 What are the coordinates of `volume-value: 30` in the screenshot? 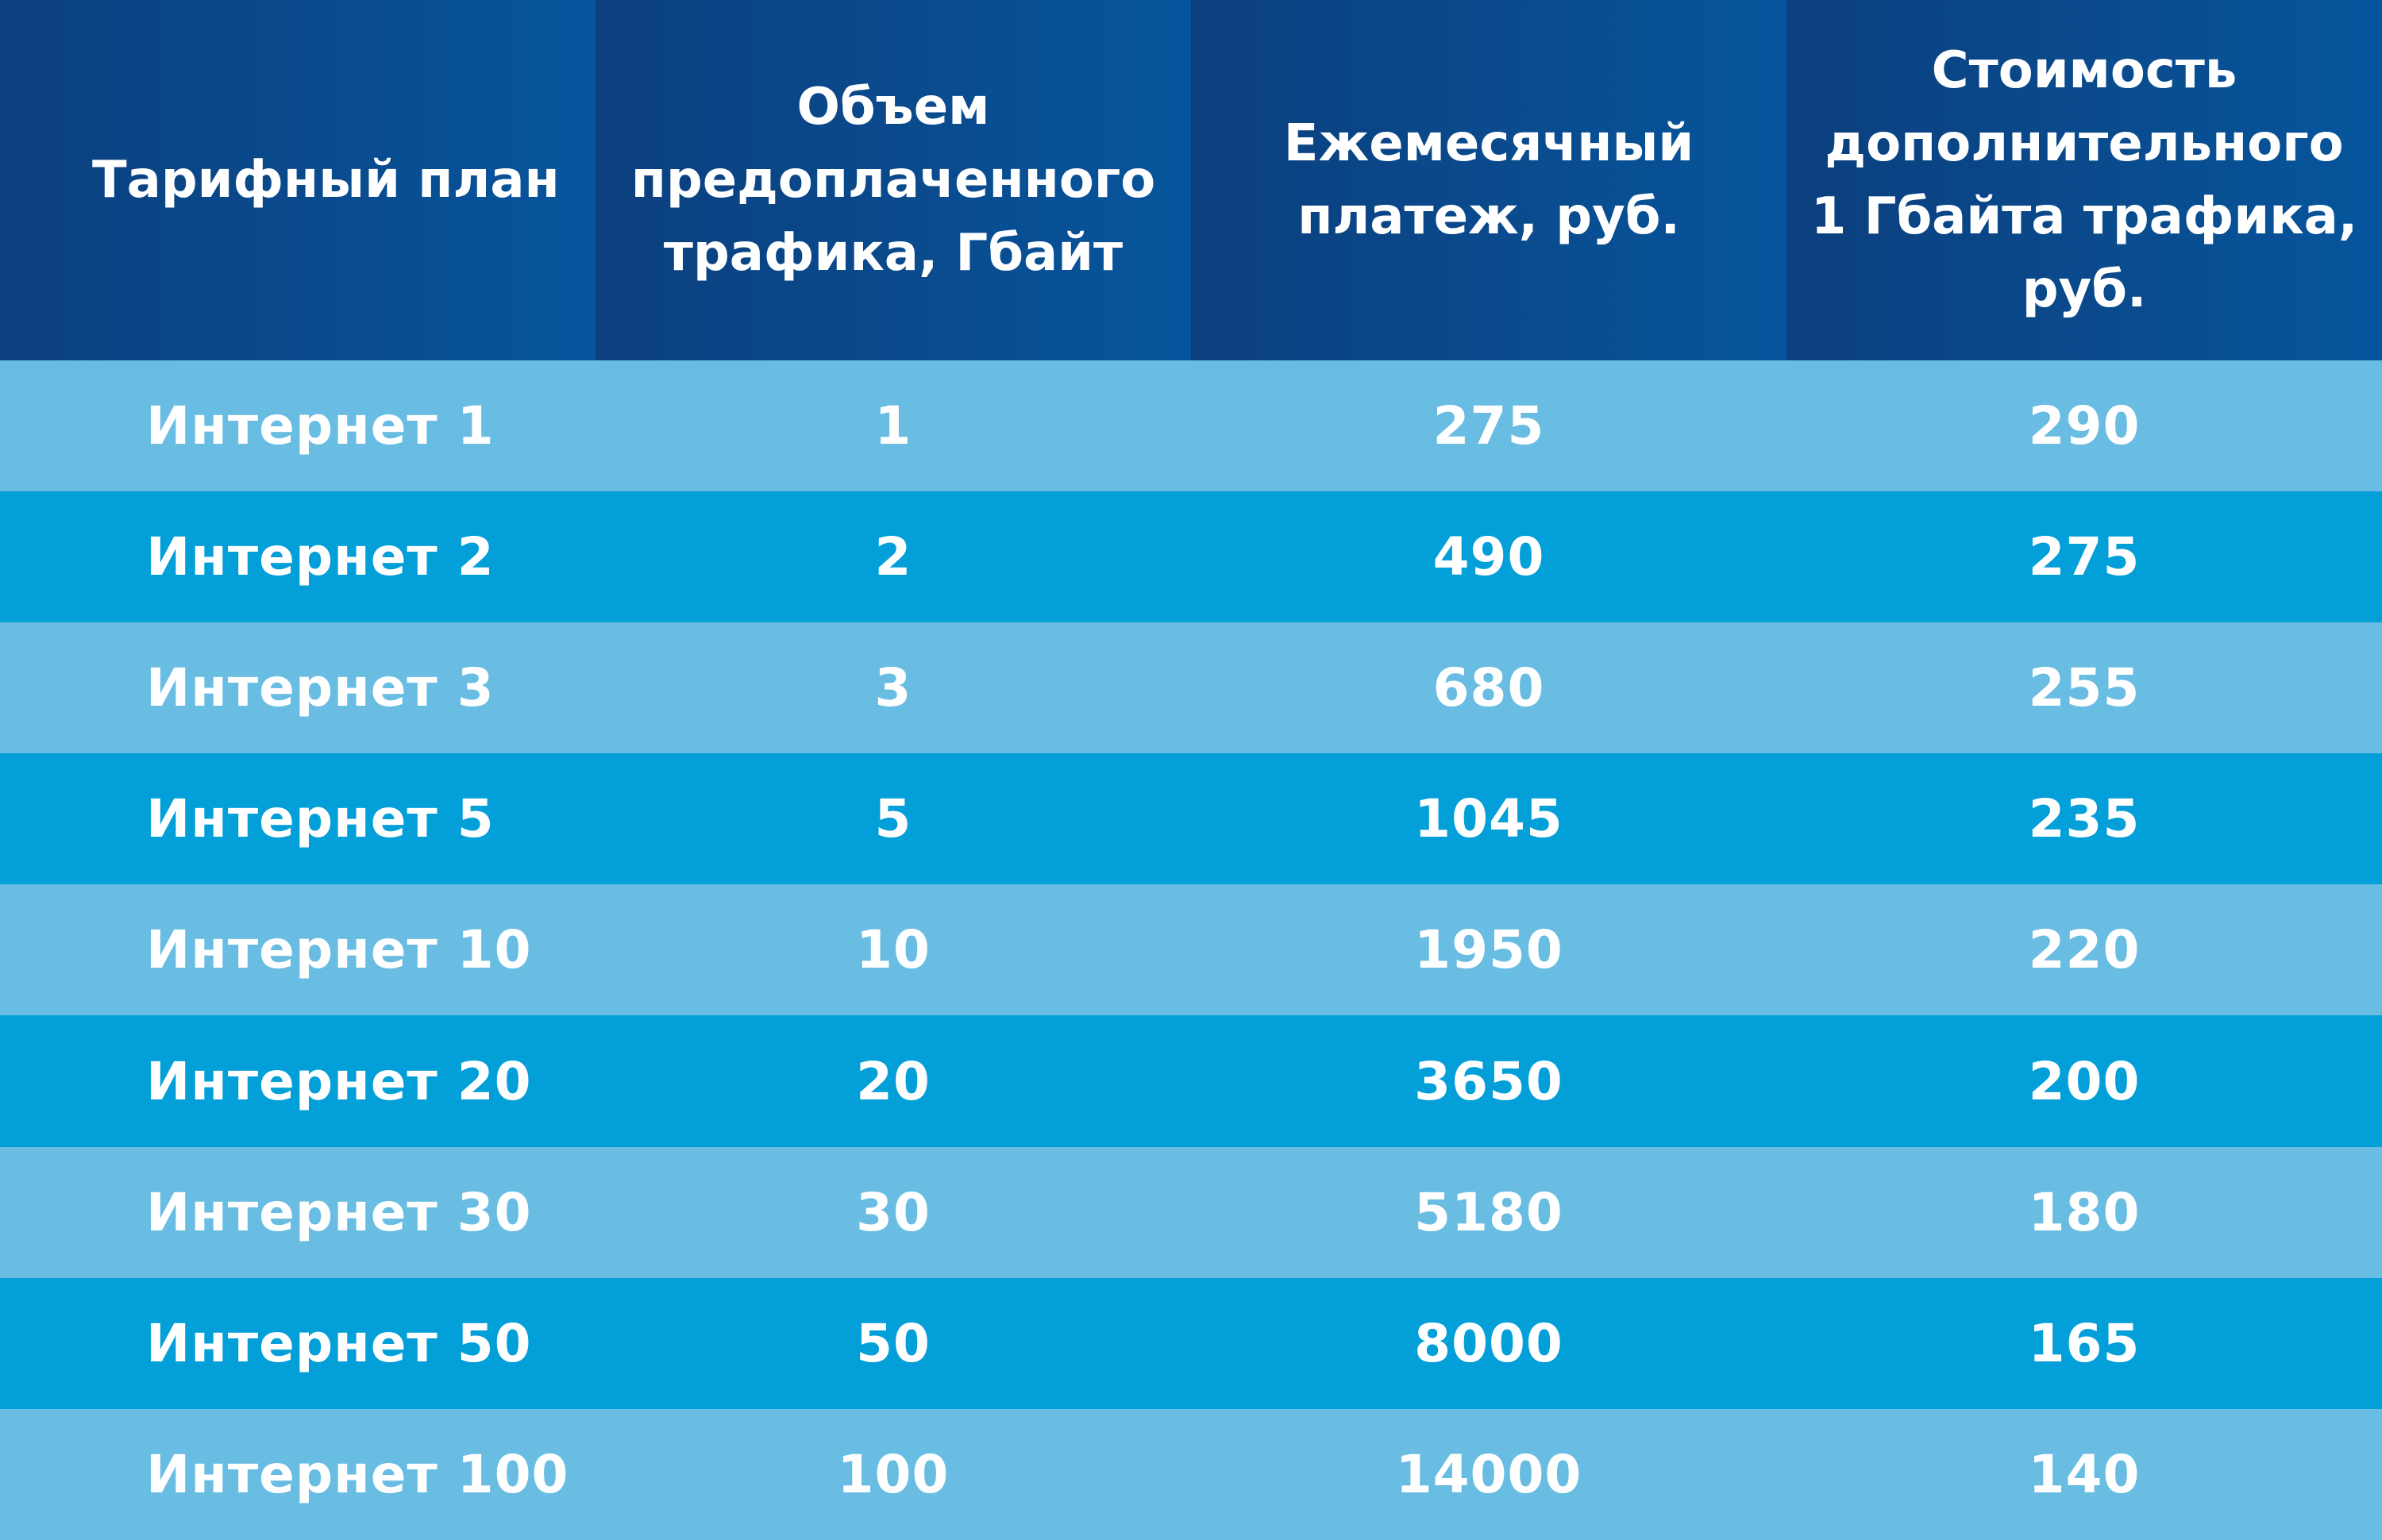 It's located at (893, 1212).